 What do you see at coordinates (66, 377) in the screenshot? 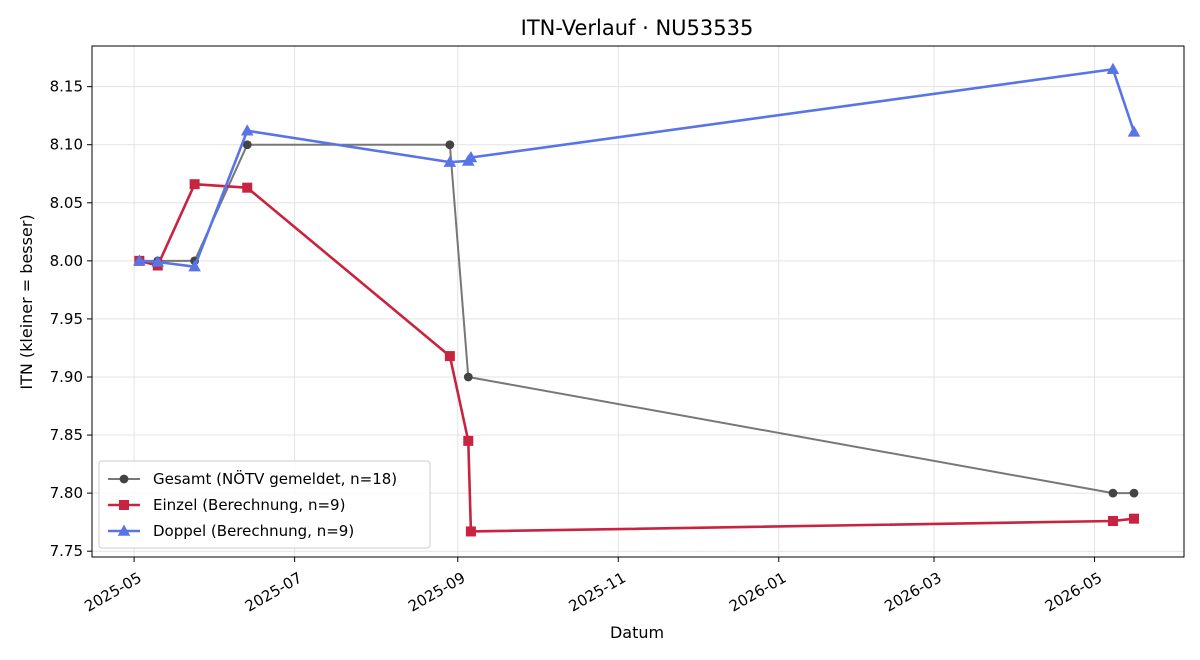
I see `y-tick-label: 7.90` at bounding box center [66, 377].